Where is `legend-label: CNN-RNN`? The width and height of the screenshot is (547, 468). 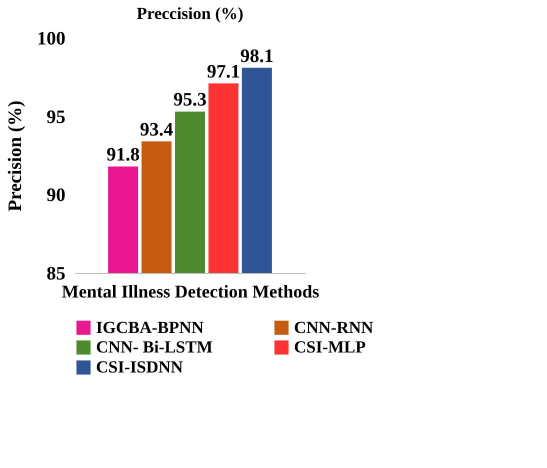 legend-label: CNN-RNN is located at coordinates (334, 327).